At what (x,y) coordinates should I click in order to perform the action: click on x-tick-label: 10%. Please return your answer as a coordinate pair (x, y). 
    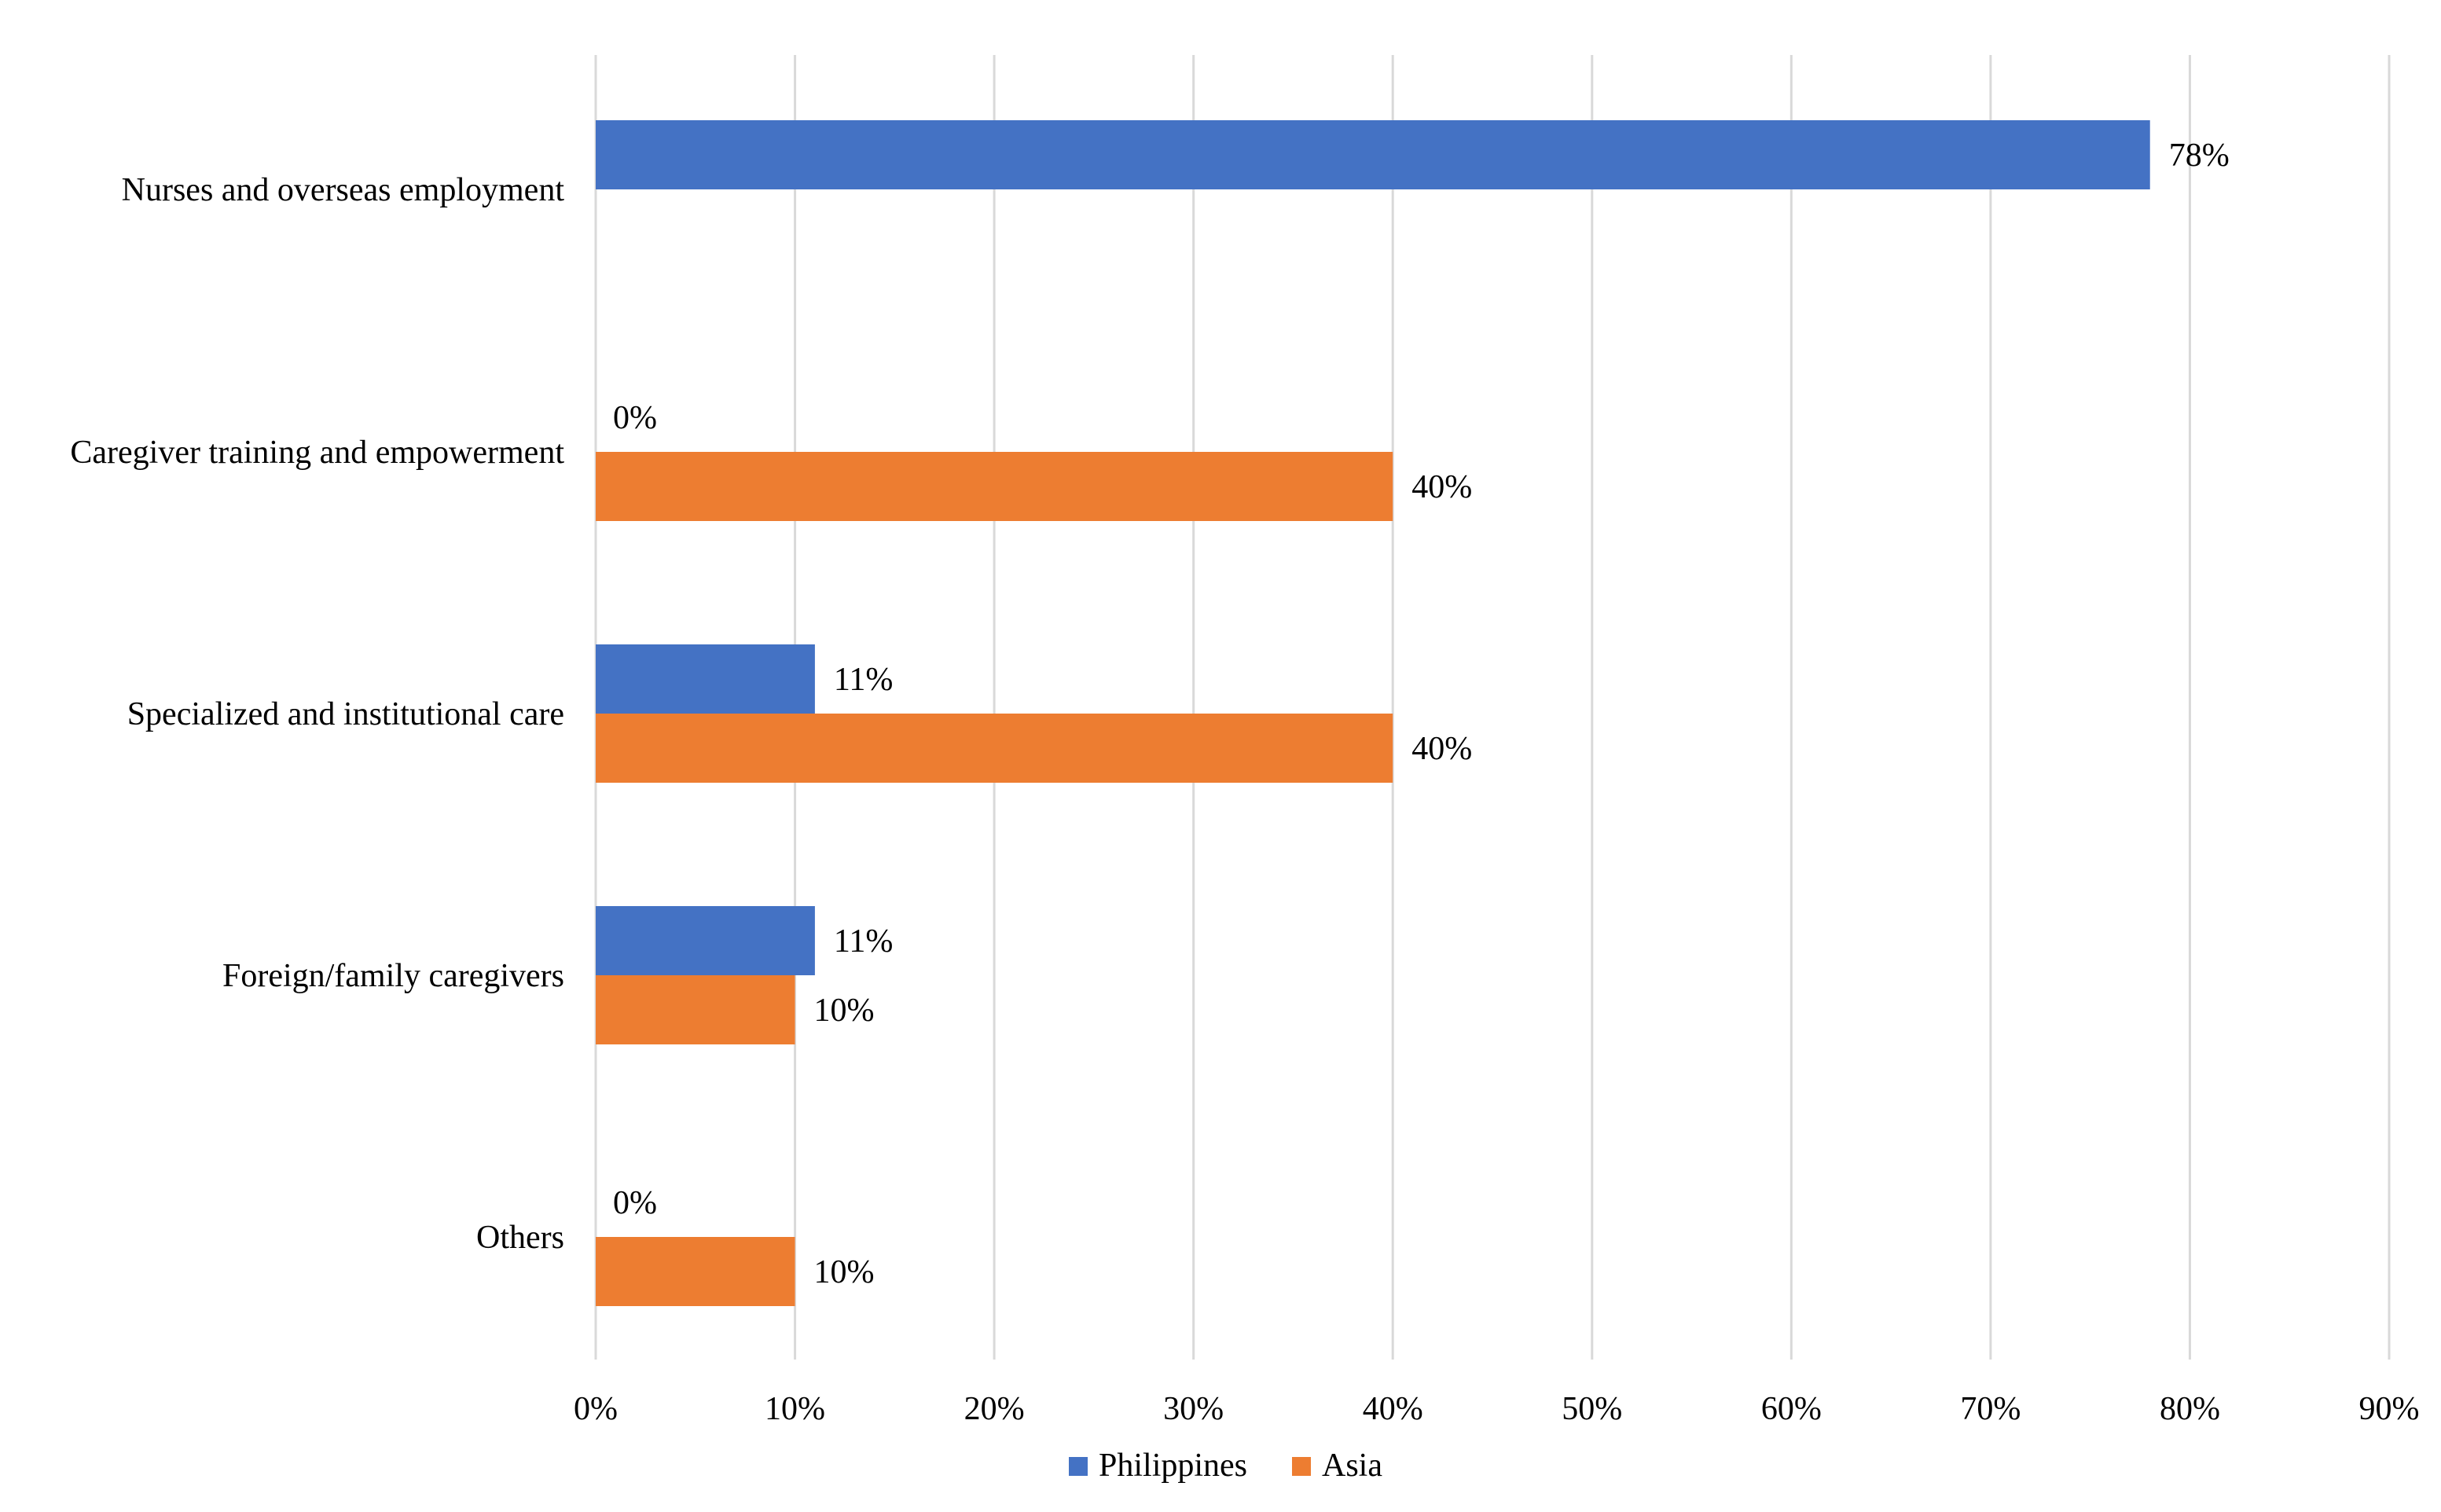
    Looking at the image, I should click on (795, 1409).